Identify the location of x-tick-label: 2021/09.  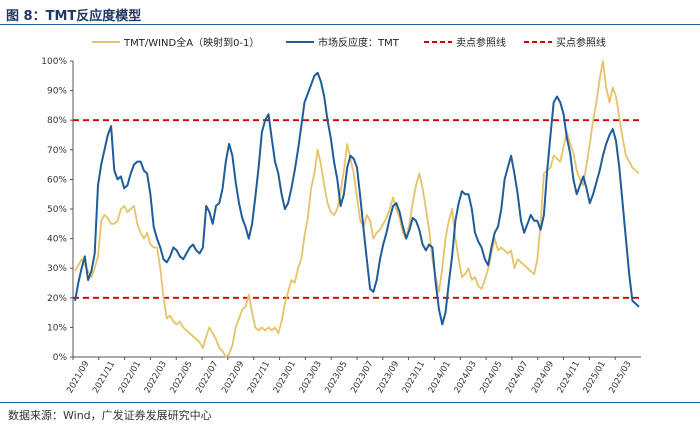
(78, 378).